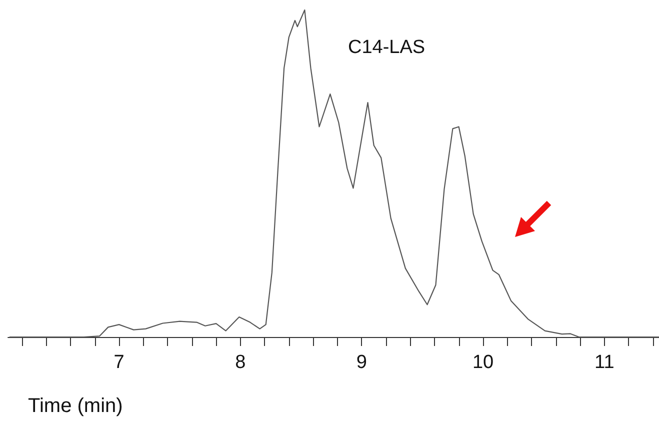 The height and width of the screenshot is (426, 659). I want to click on x-tick-label: 7, so click(119, 362).